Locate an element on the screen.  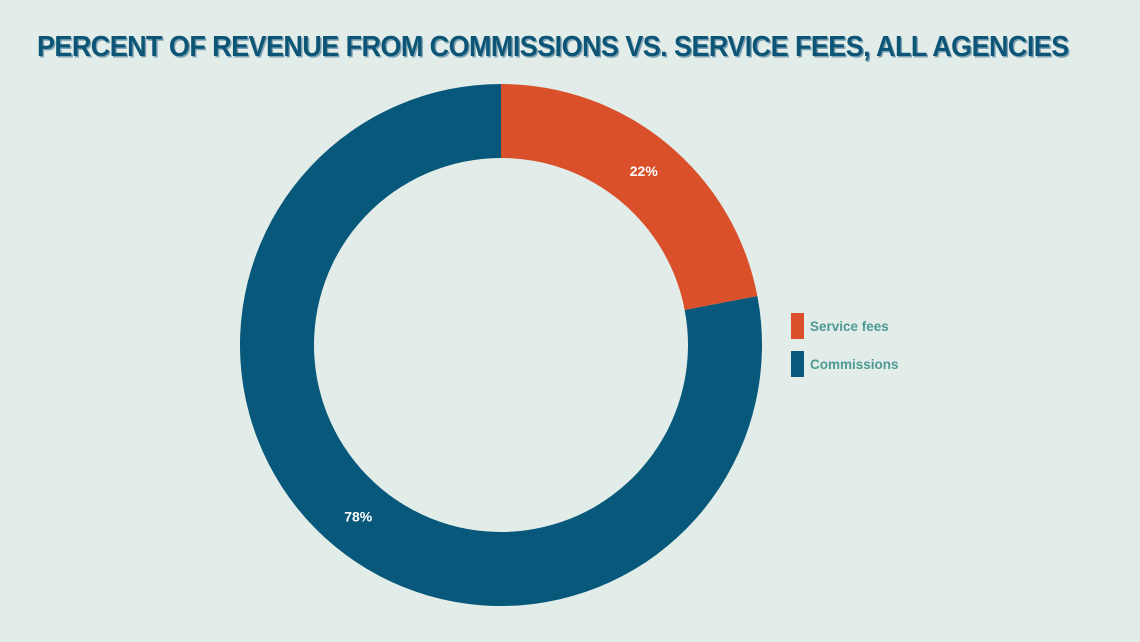
slice-label-service-fees: 22% is located at coordinates (644, 171).